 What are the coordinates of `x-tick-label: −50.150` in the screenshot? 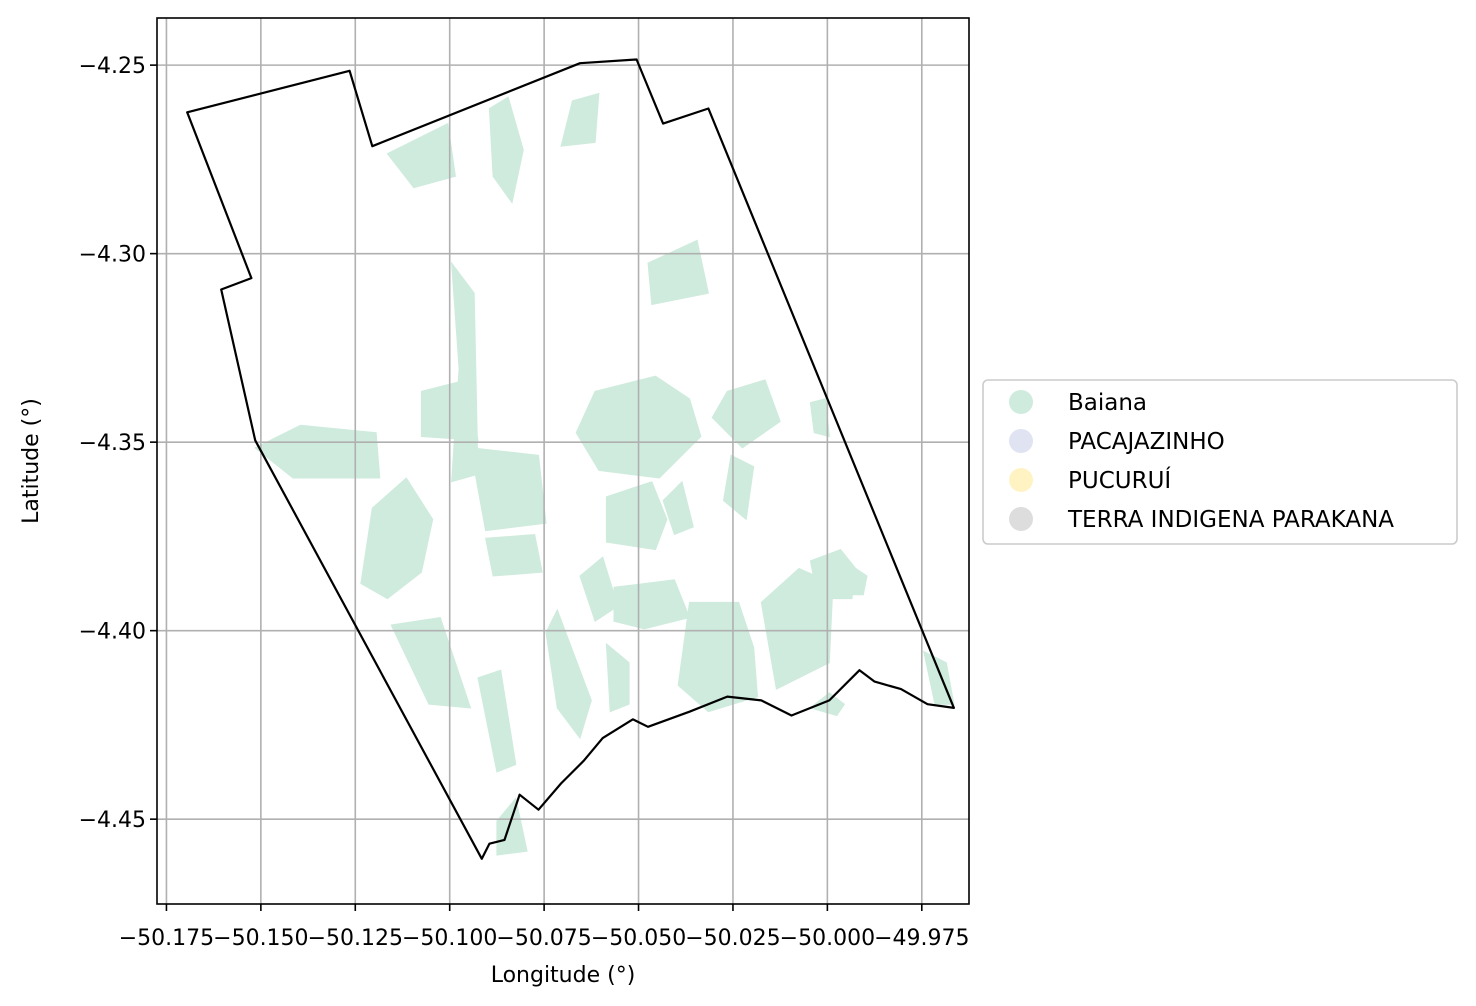 It's located at (260, 938).